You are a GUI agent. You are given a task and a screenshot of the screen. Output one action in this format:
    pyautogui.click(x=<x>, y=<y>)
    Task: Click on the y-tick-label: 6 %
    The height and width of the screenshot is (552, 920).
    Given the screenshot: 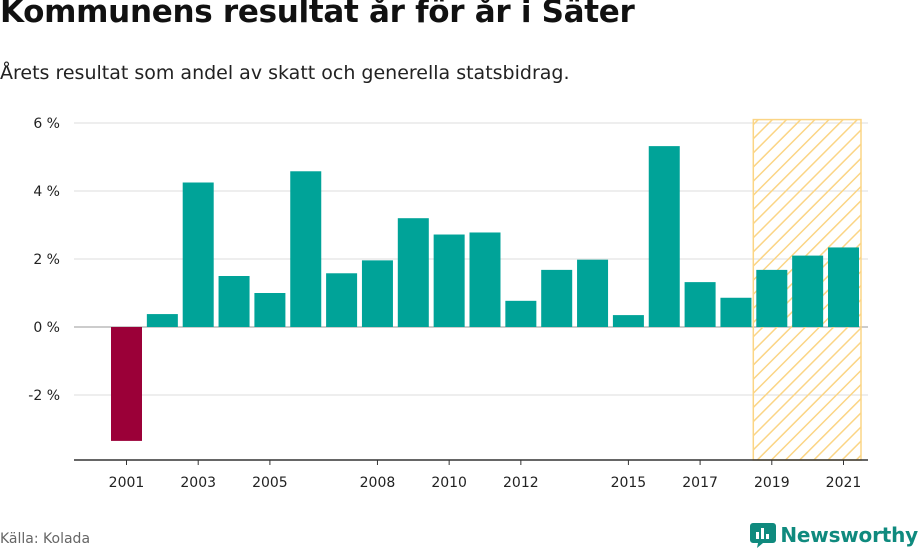 What is the action you would take?
    pyautogui.click(x=46, y=124)
    